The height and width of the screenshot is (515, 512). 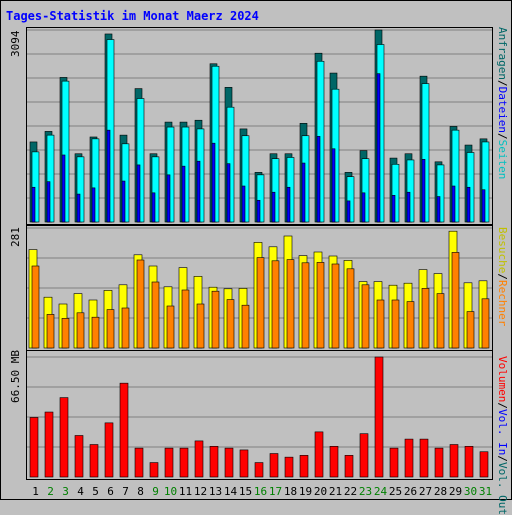 I want to click on day-label: 7, so click(x=125, y=491).